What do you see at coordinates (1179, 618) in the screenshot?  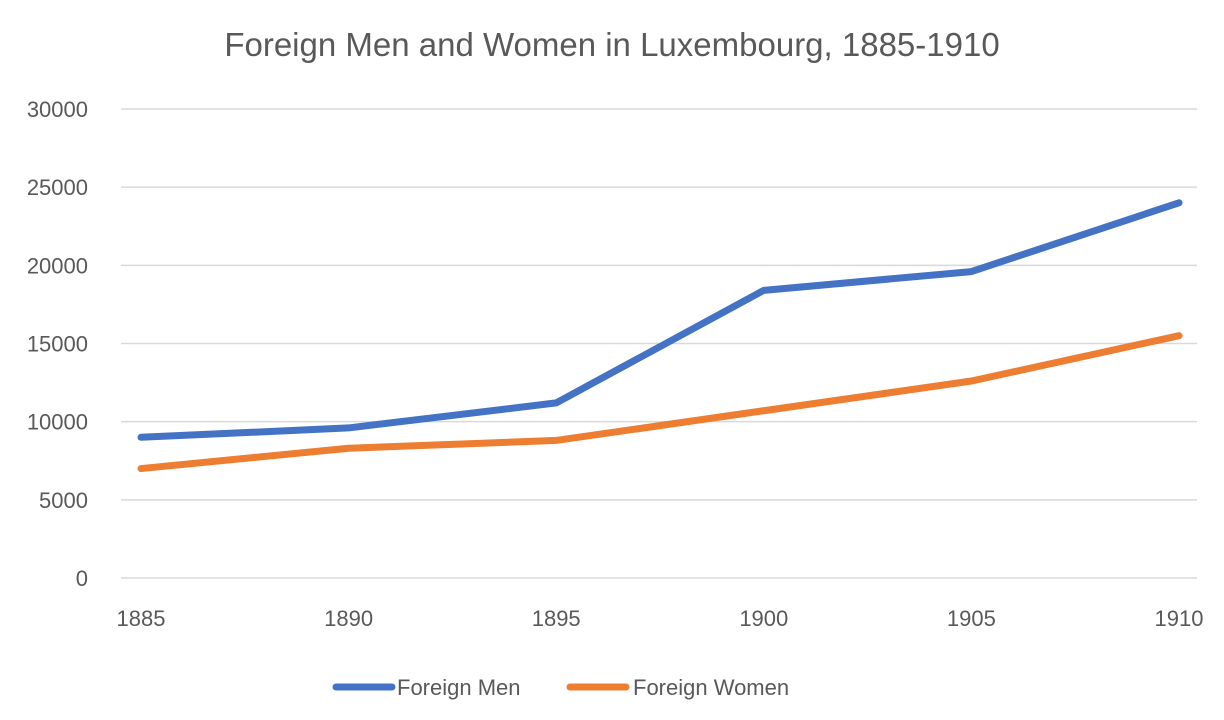 I see `x-tick-label: 1910` at bounding box center [1179, 618].